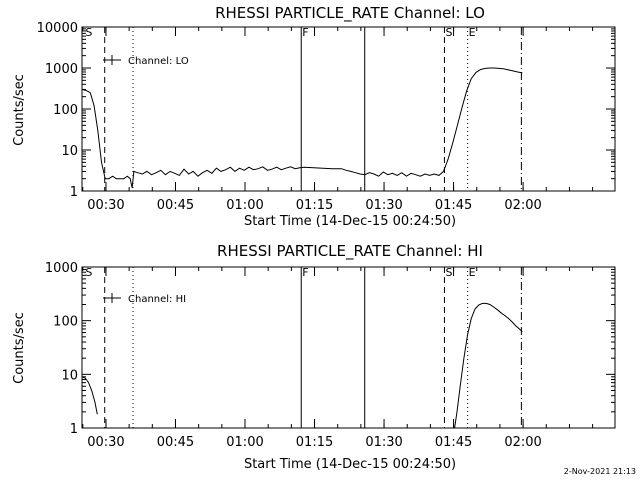 This screenshot has height=480, width=640. Describe the element at coordinates (157, 299) in the screenshot. I see `legend-label-hi: Channel: HI` at that location.